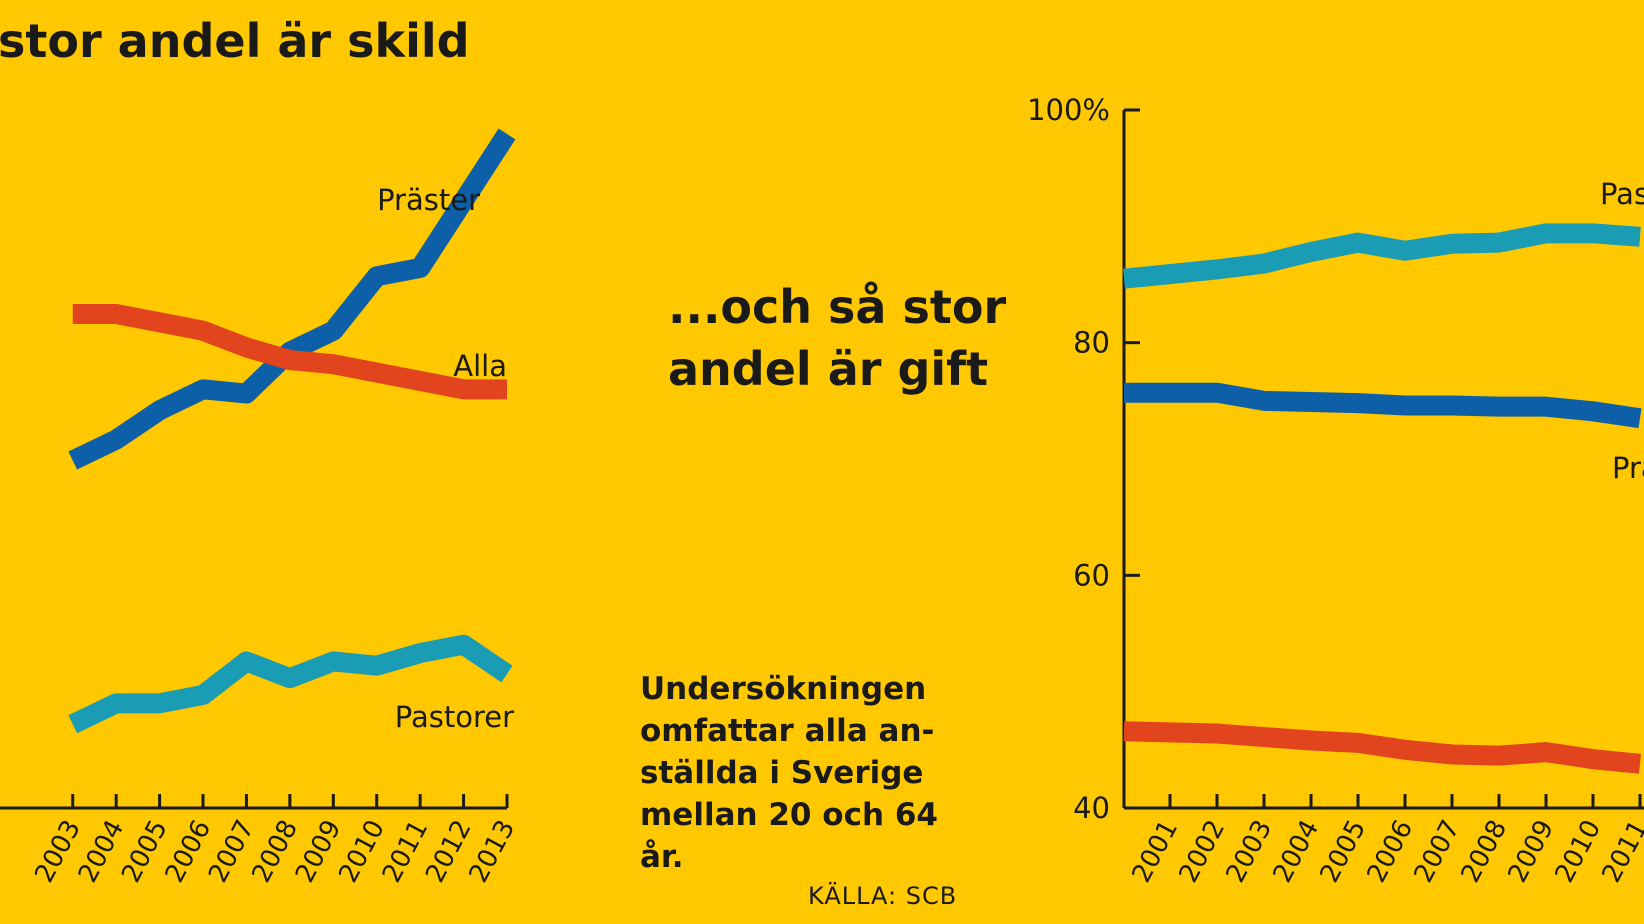 This screenshot has width=1644, height=924. I want to click on source-credit: KÄLLA: SCB, so click(883, 896).